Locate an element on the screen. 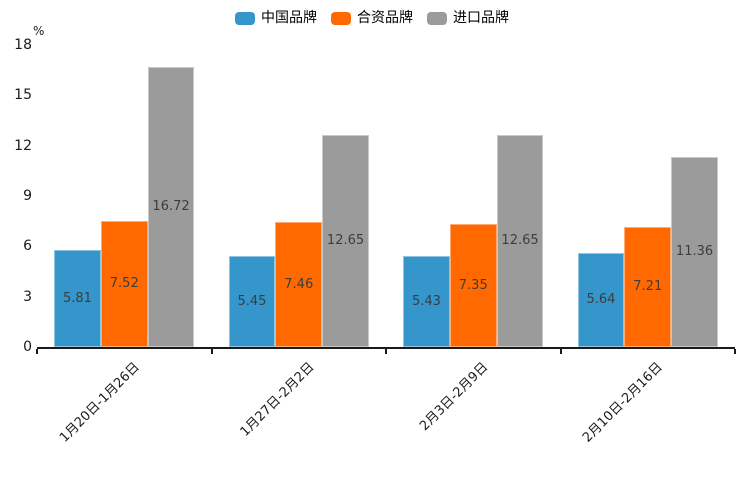 The image size is (744, 496). legend-item: 合资品牌 is located at coordinates (372, 18).